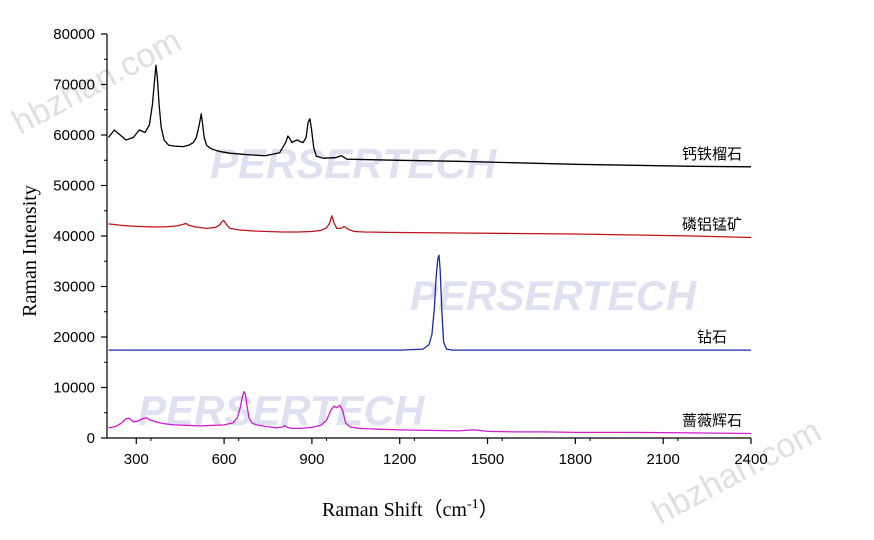 This screenshot has height=540, width=874. What do you see at coordinates (30, 251) in the screenshot?
I see `y-axis-title: Raman Intensity` at bounding box center [30, 251].